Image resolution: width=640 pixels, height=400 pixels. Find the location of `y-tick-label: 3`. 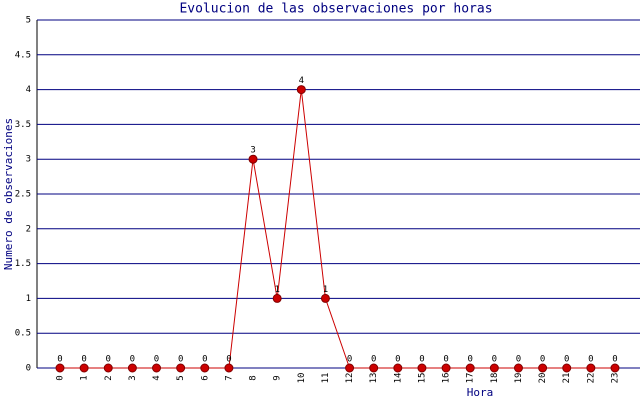

y-tick-label: 3 is located at coordinates (28, 160).